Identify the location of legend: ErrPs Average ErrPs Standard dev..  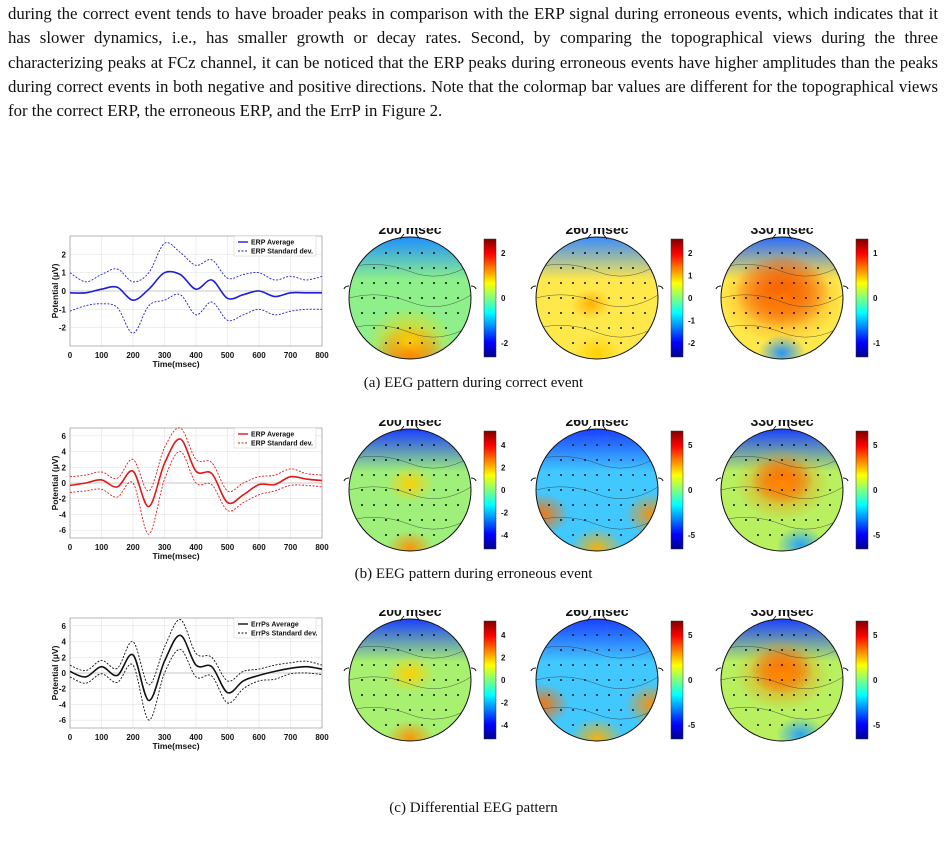
(275, 628).